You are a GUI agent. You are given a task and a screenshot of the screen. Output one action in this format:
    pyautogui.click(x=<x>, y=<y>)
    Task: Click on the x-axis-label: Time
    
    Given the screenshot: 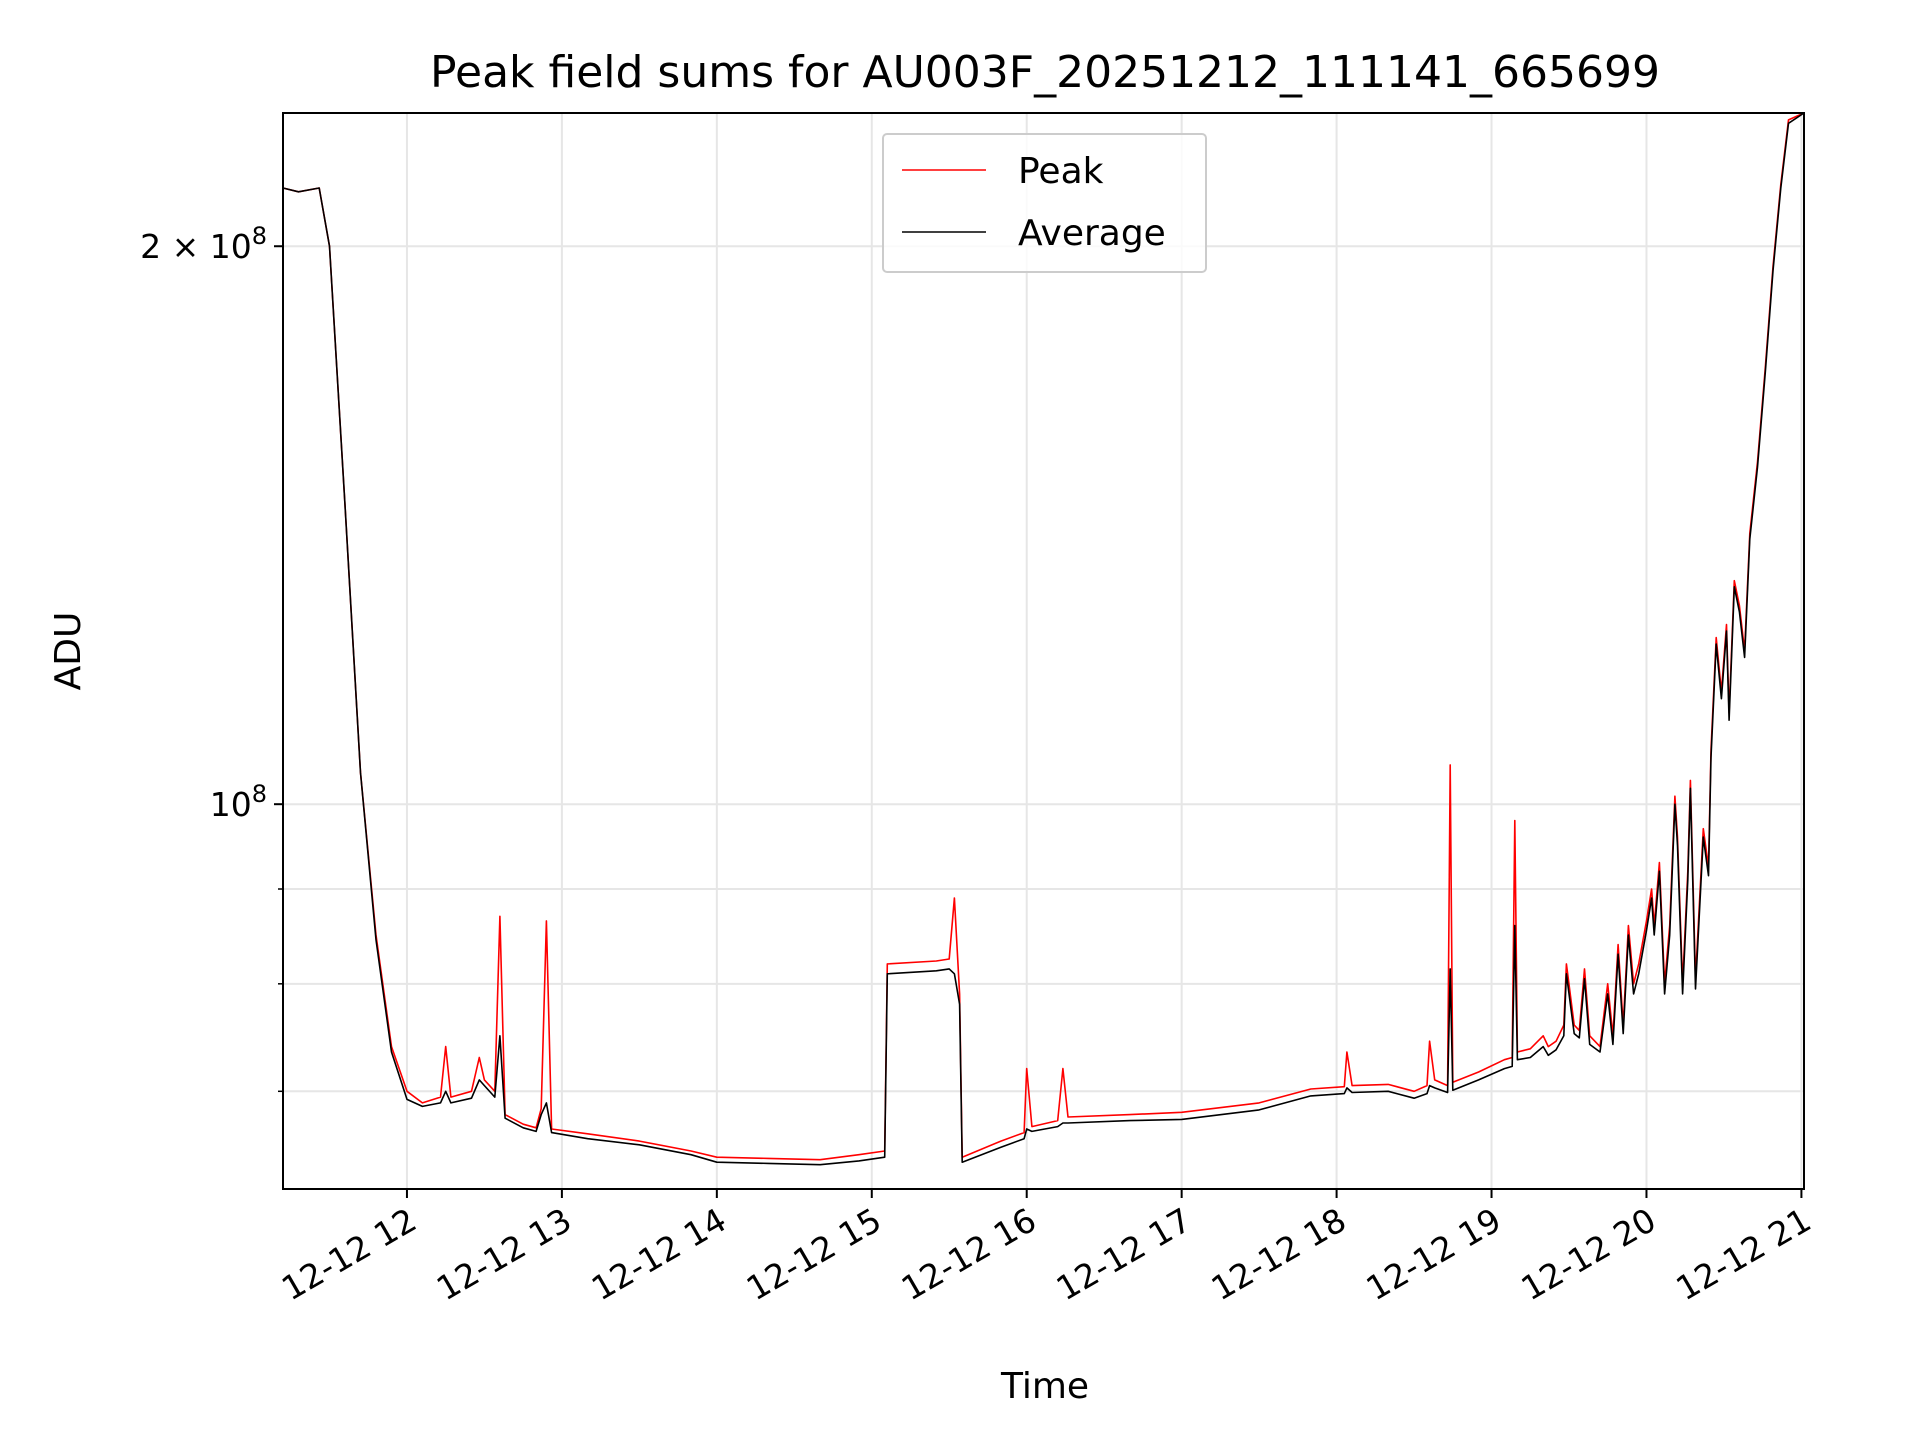 What is the action you would take?
    pyautogui.click(x=1044, y=1386)
    